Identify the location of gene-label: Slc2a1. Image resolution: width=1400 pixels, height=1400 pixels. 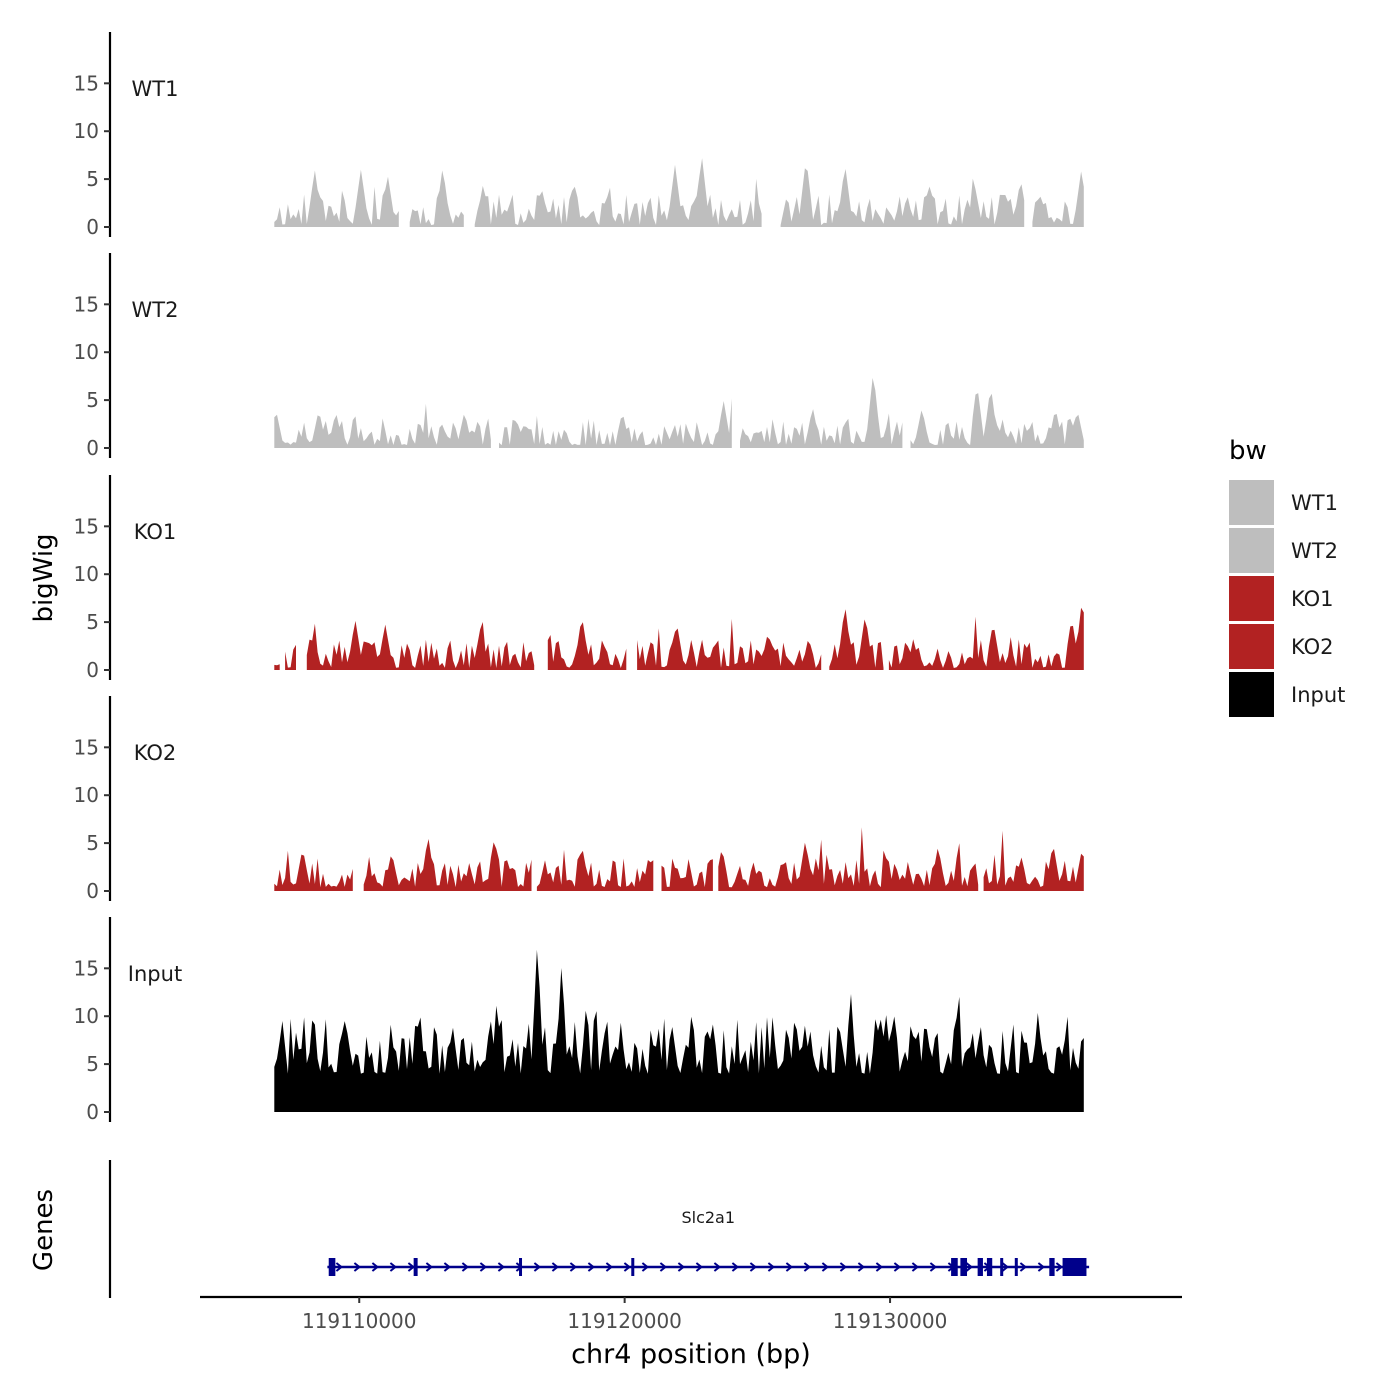
(708, 1217).